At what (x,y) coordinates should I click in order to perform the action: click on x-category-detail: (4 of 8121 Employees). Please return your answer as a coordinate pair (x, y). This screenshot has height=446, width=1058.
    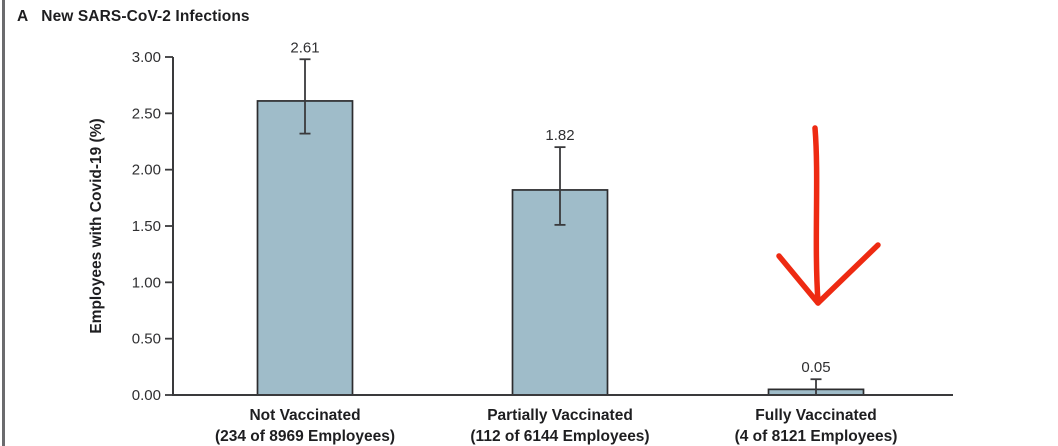
    Looking at the image, I should click on (816, 436).